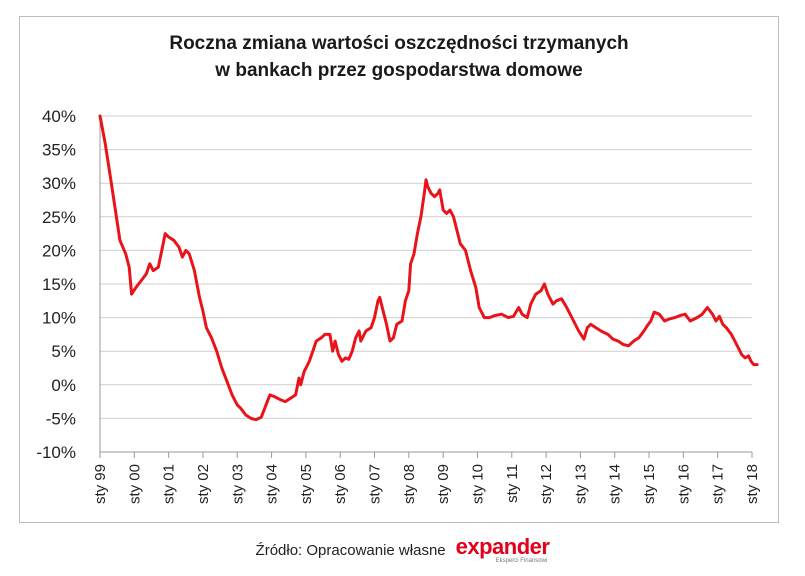 The image size is (805, 576). Describe the element at coordinates (649, 484) in the screenshot. I see `x-tick-label: sty 15` at that location.